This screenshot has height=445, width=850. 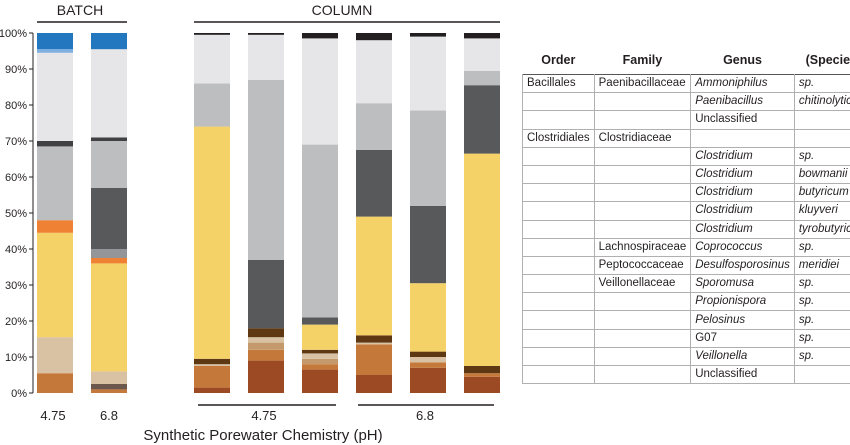 What do you see at coordinates (827, 60) in the screenshot?
I see `legend-header-species: (Species)` at bounding box center [827, 60].